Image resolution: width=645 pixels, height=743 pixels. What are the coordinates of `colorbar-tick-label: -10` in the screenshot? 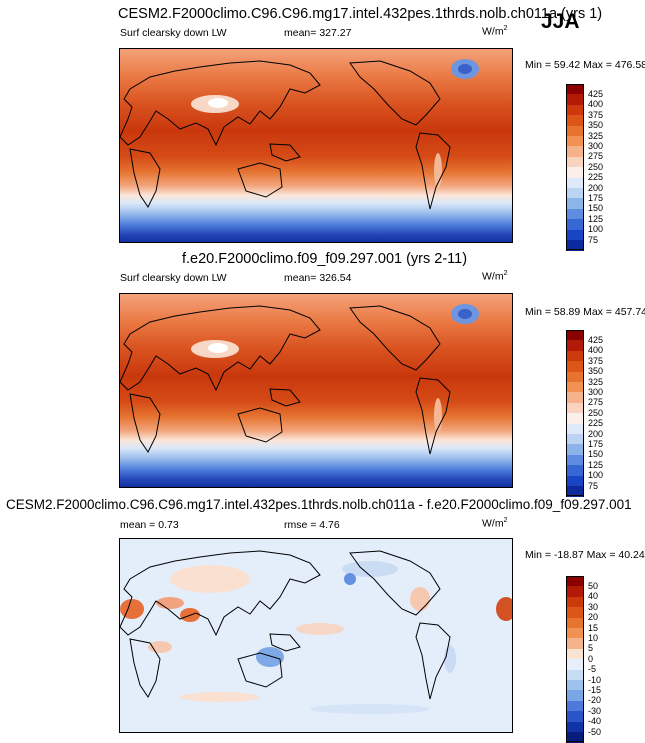 It's located at (595, 679).